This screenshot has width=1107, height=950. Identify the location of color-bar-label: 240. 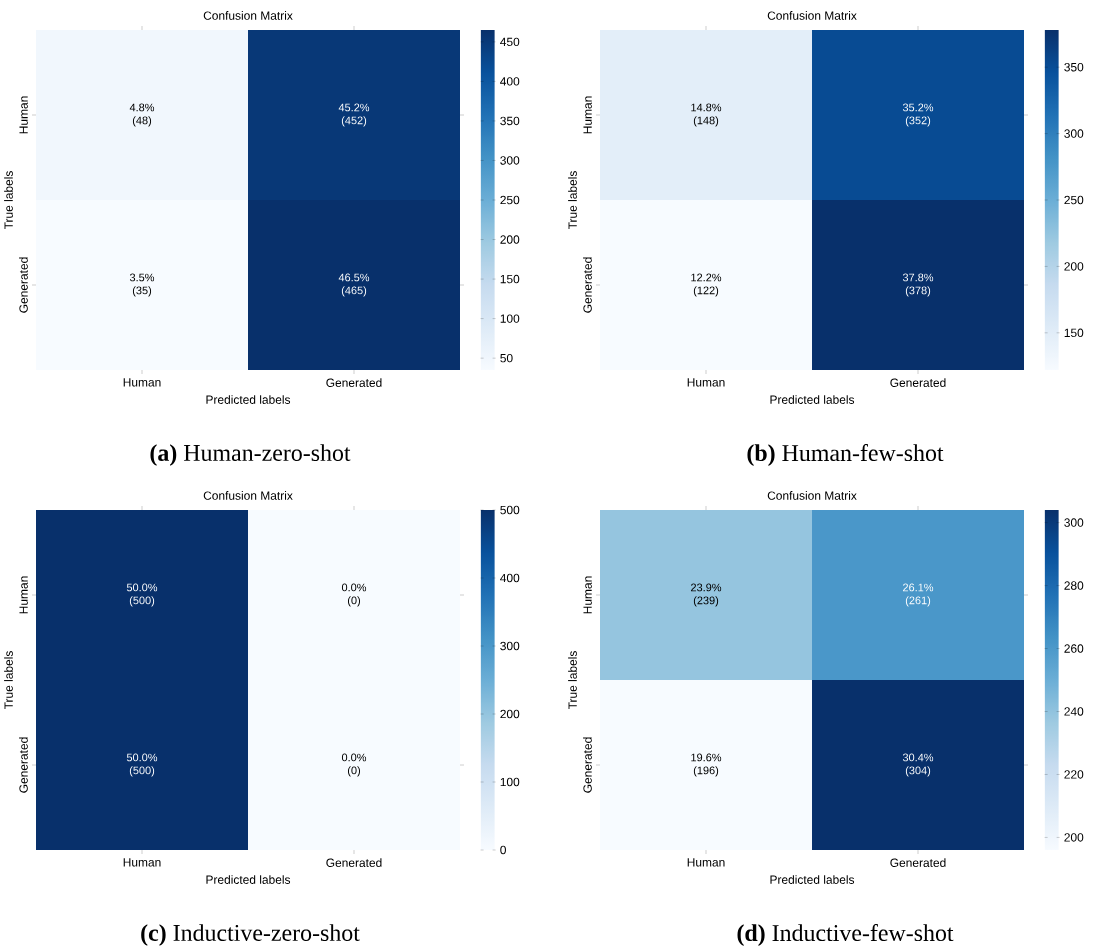
(1074, 711).